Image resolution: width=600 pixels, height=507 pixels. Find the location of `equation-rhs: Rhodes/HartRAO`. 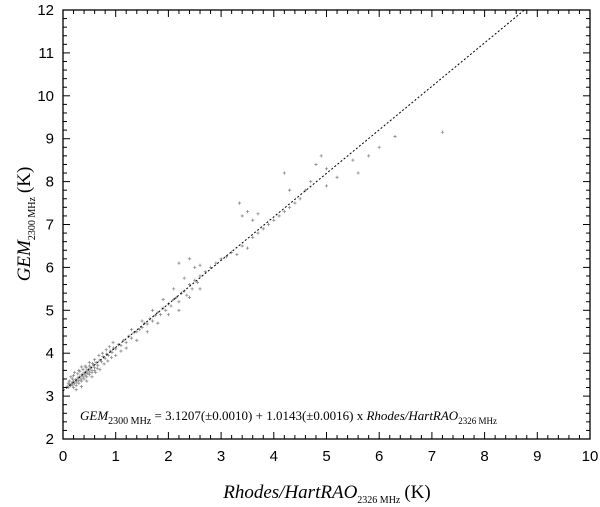

equation-rhs: Rhodes/HartRAO is located at coordinates (411, 415).